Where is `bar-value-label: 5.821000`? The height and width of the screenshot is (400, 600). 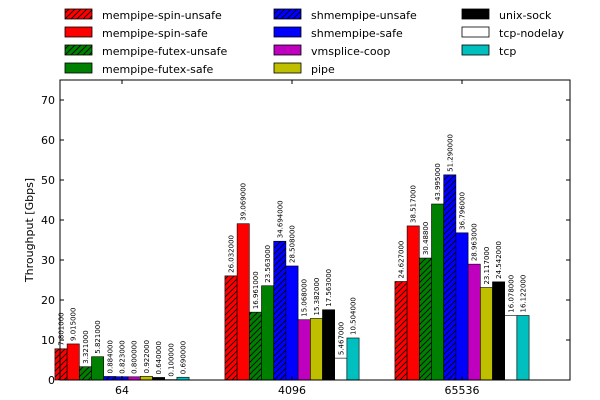
bar-value-label: 5.821000 is located at coordinates (98, 336).